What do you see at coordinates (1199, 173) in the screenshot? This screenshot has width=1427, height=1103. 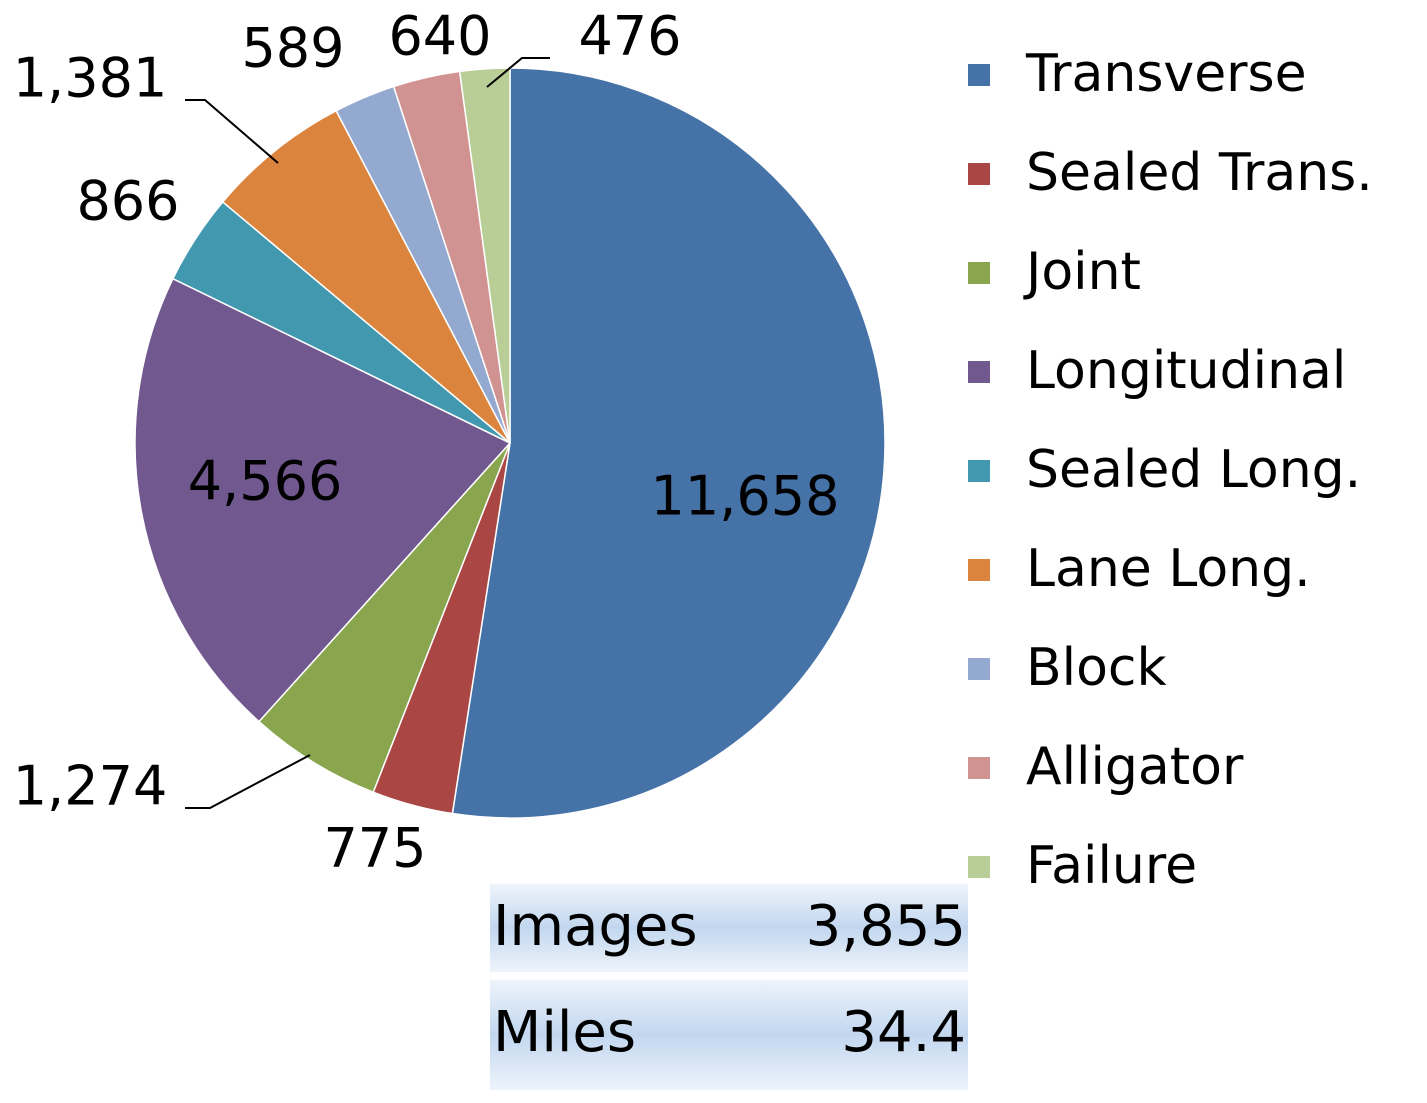 I see `legend-label: Sealed Trans.` at bounding box center [1199, 173].